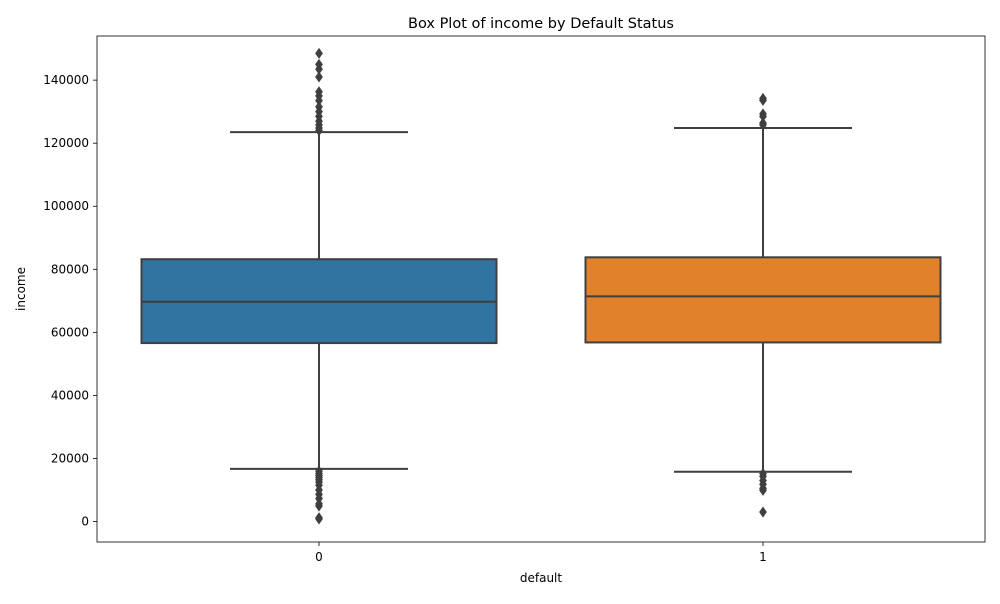  I want to click on y-tick-label-4: 80000, so click(70, 269).